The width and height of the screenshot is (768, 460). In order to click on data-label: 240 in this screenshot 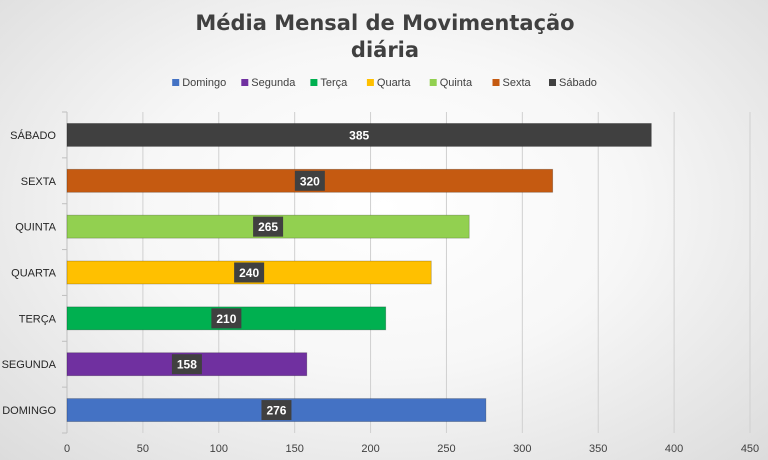, I will do `click(249, 273)`.